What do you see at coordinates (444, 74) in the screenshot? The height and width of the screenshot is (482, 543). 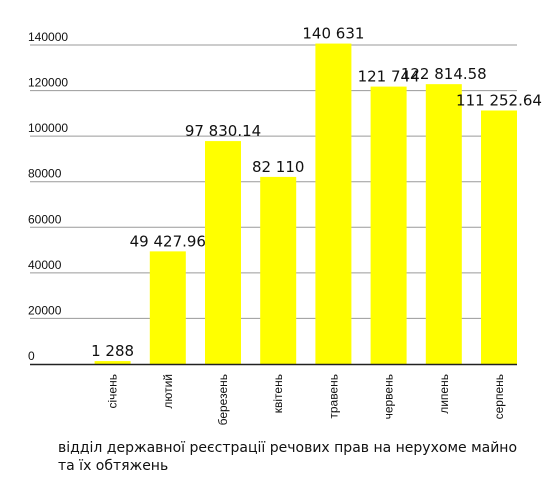 I see `data-label: 122 814.58` at bounding box center [444, 74].